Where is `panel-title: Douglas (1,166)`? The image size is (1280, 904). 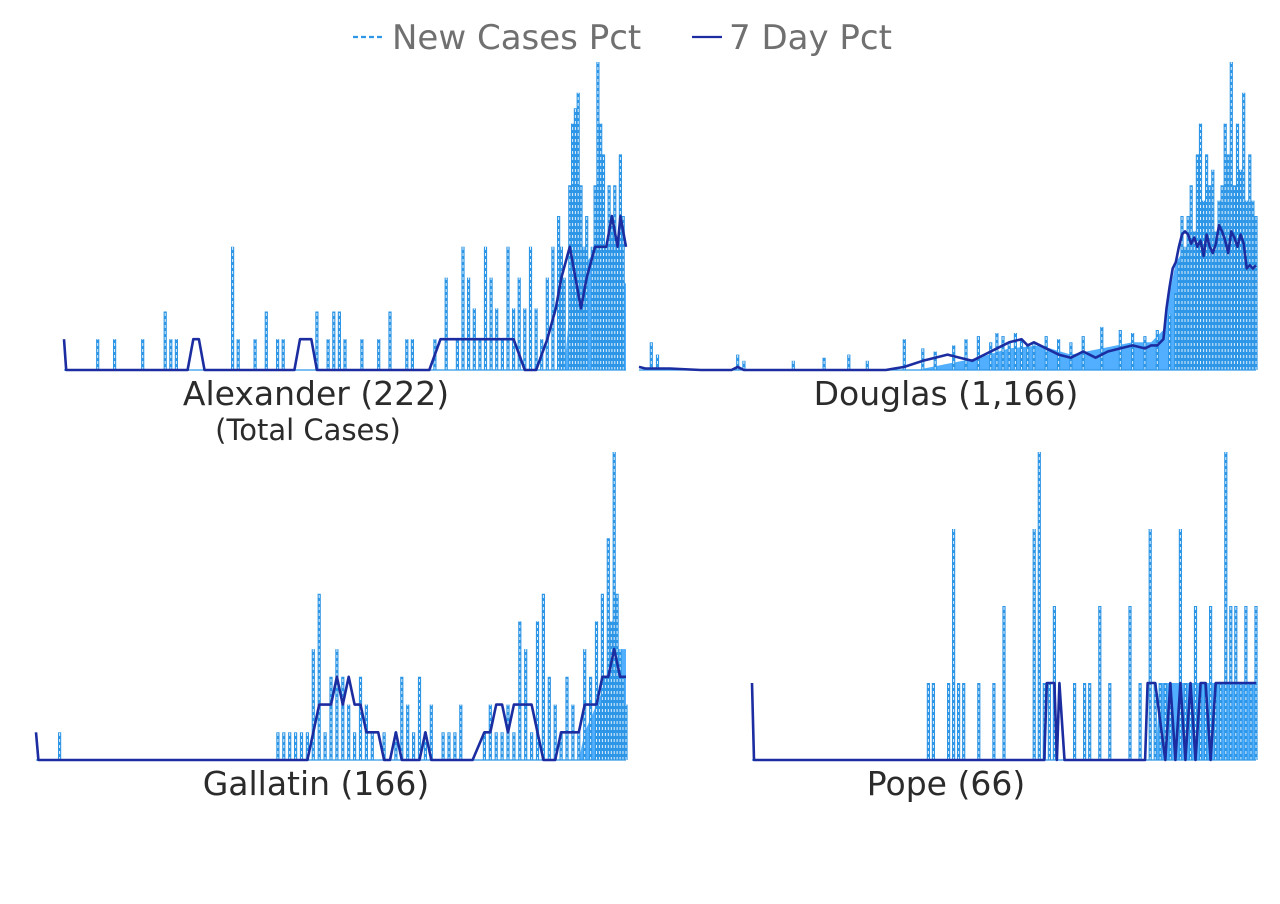
panel-title: Douglas (1,166) is located at coordinates (946, 393).